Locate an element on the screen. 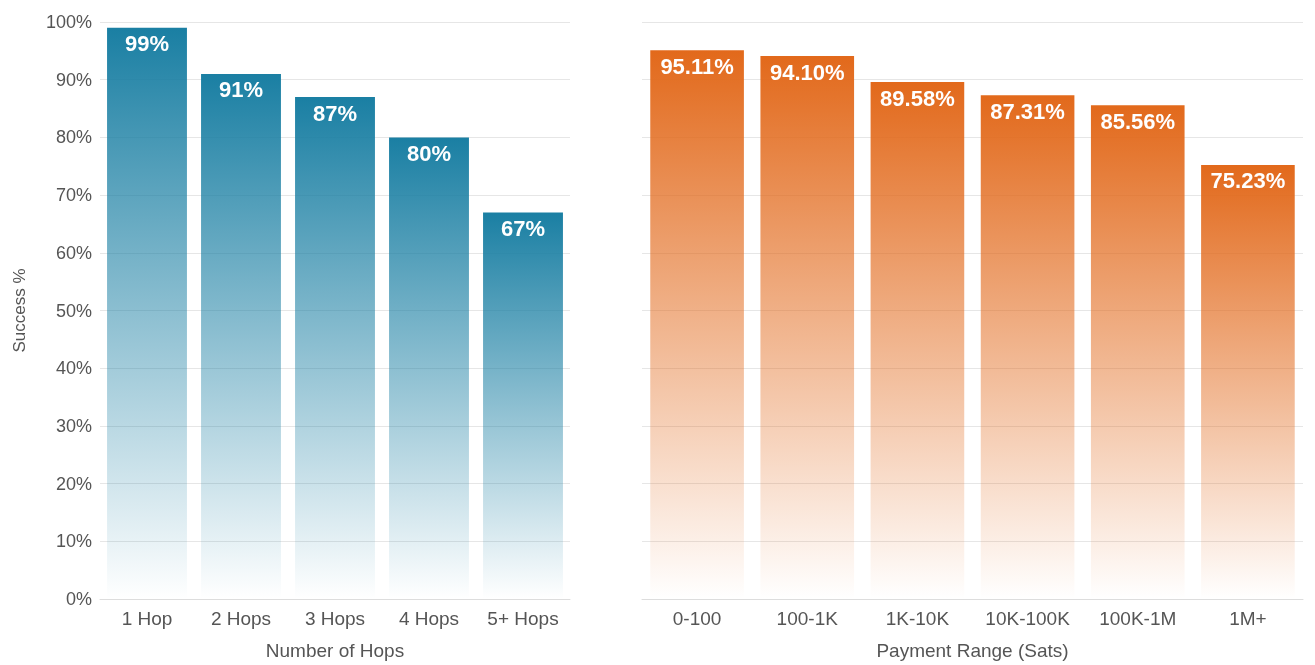 Image resolution: width=1315 pixels, height=665 pixels. data-label: 67% is located at coordinates (523, 228).